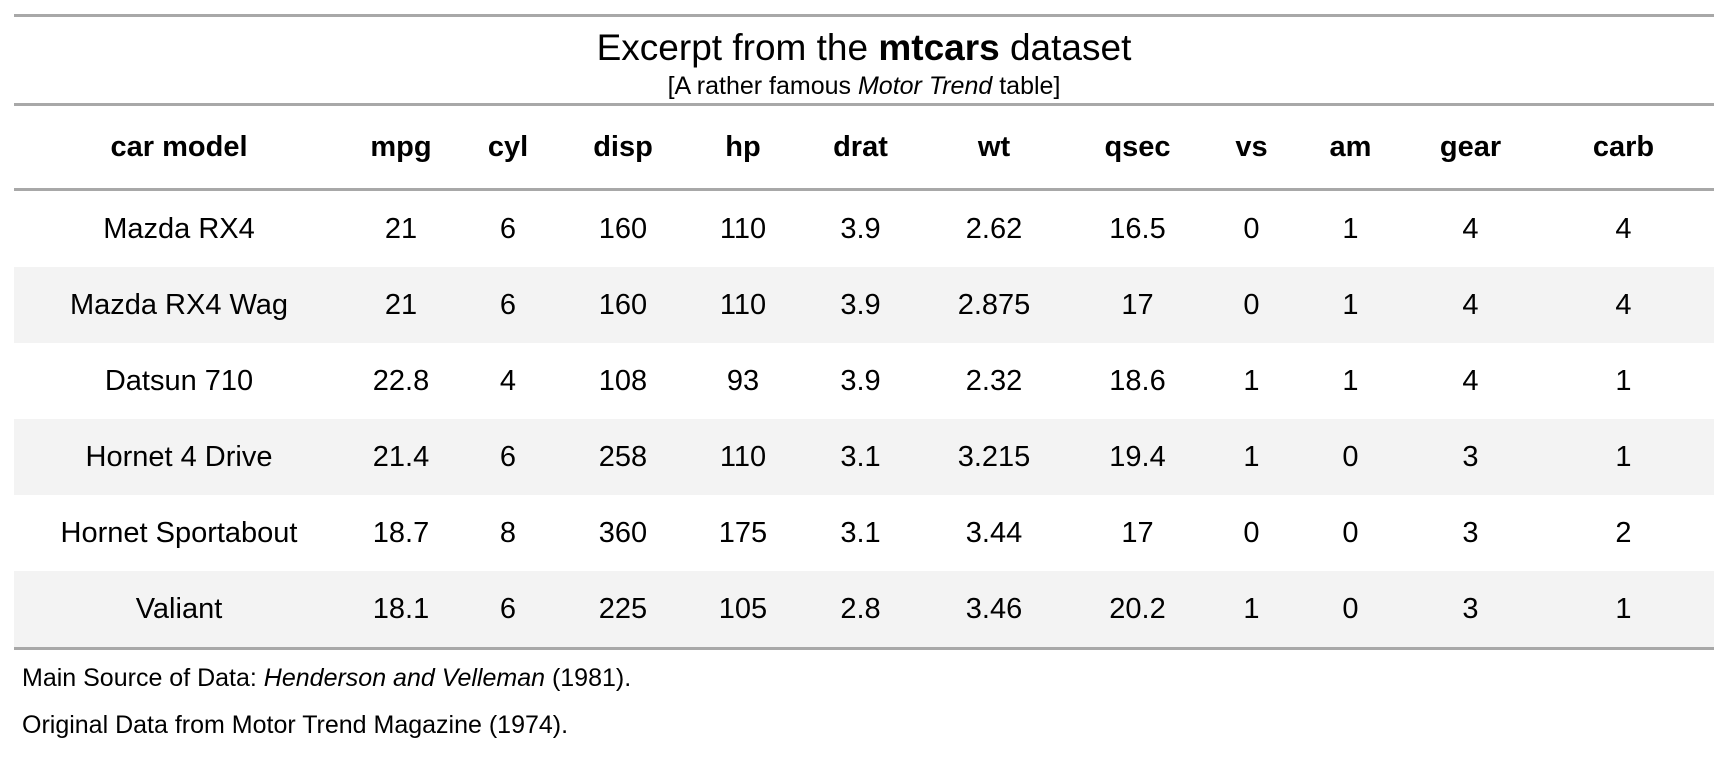 This screenshot has width=1722, height=778. I want to click on car-model-cell: Mazda RX4 Wag, so click(179, 305).